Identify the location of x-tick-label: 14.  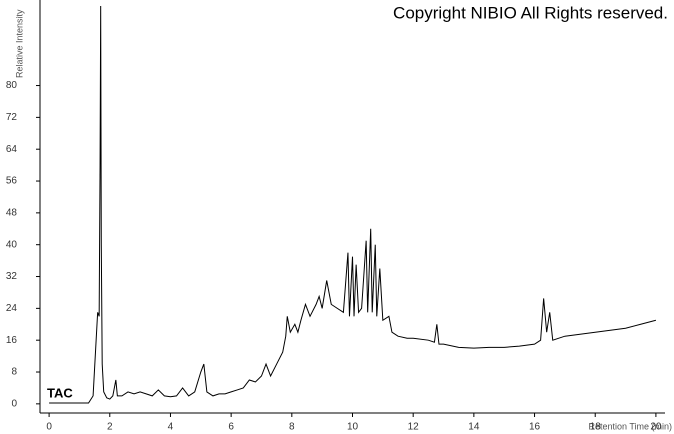
(474, 427).